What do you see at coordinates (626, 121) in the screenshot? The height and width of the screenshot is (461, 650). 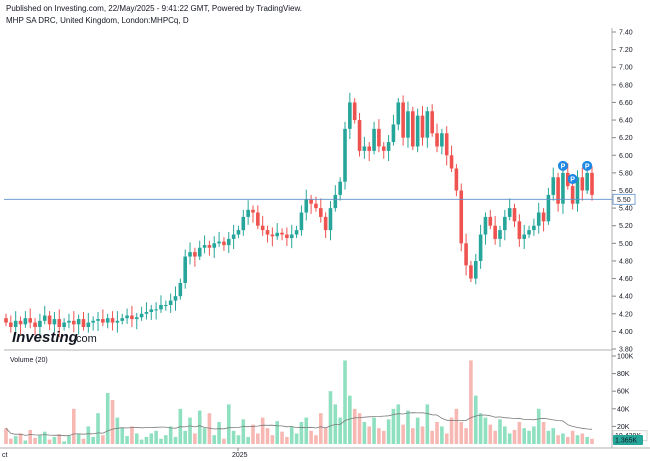 I see `price-tick-label: 6.40` at bounding box center [626, 121].